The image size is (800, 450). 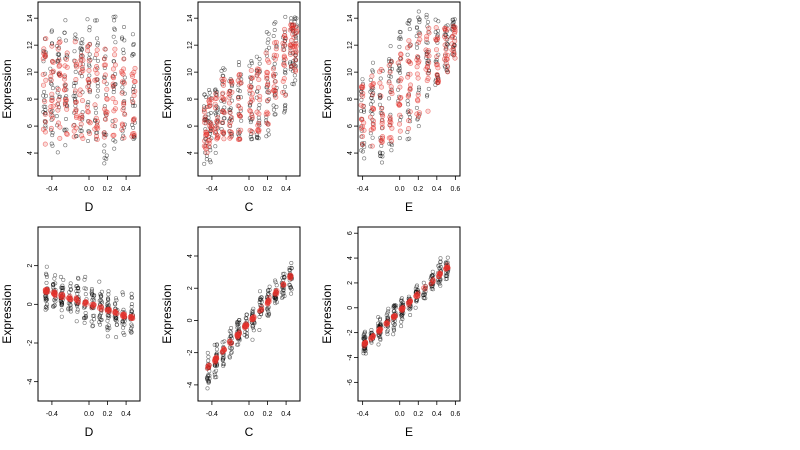 What do you see at coordinates (268, 414) in the screenshot?
I see `x-tick-label: 0.2` at bounding box center [268, 414].